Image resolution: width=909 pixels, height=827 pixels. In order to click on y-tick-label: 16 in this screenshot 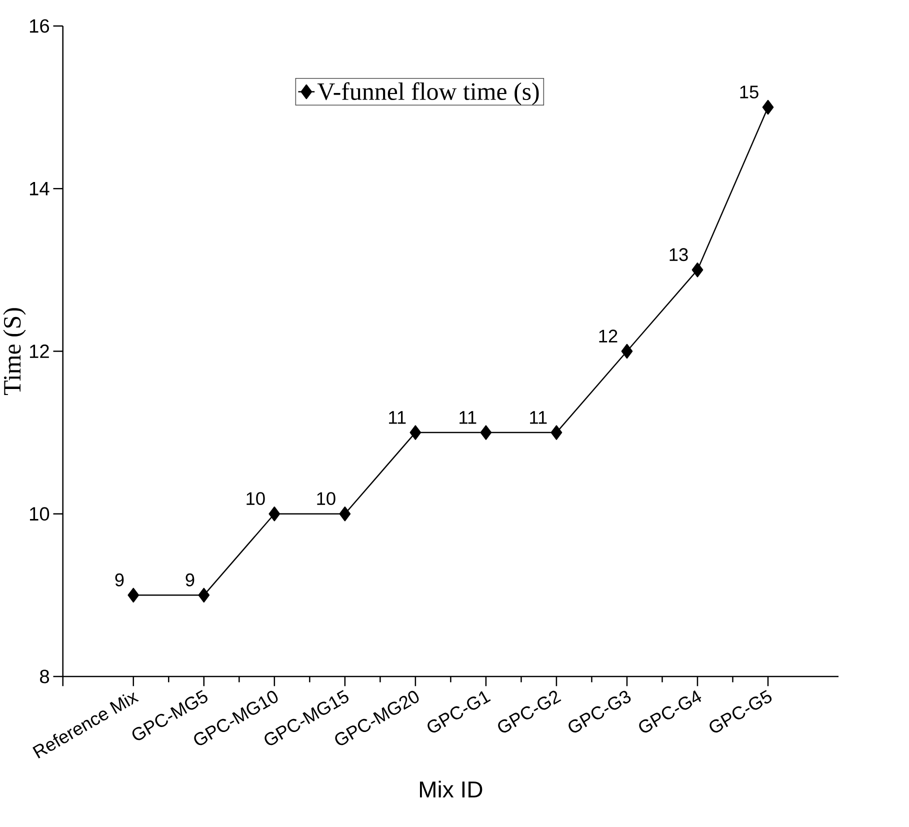, I will do `click(40, 26)`.